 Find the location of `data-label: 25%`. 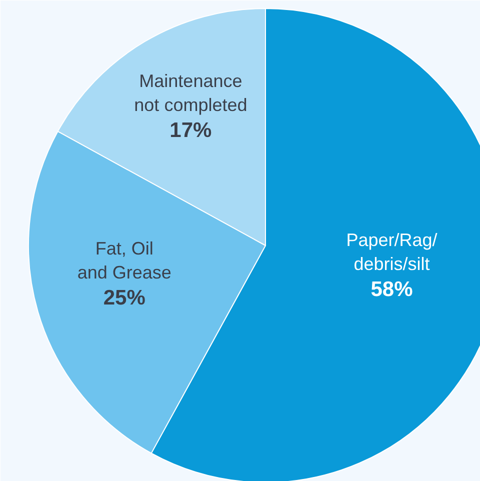

data-label: 25% is located at coordinates (124, 298).